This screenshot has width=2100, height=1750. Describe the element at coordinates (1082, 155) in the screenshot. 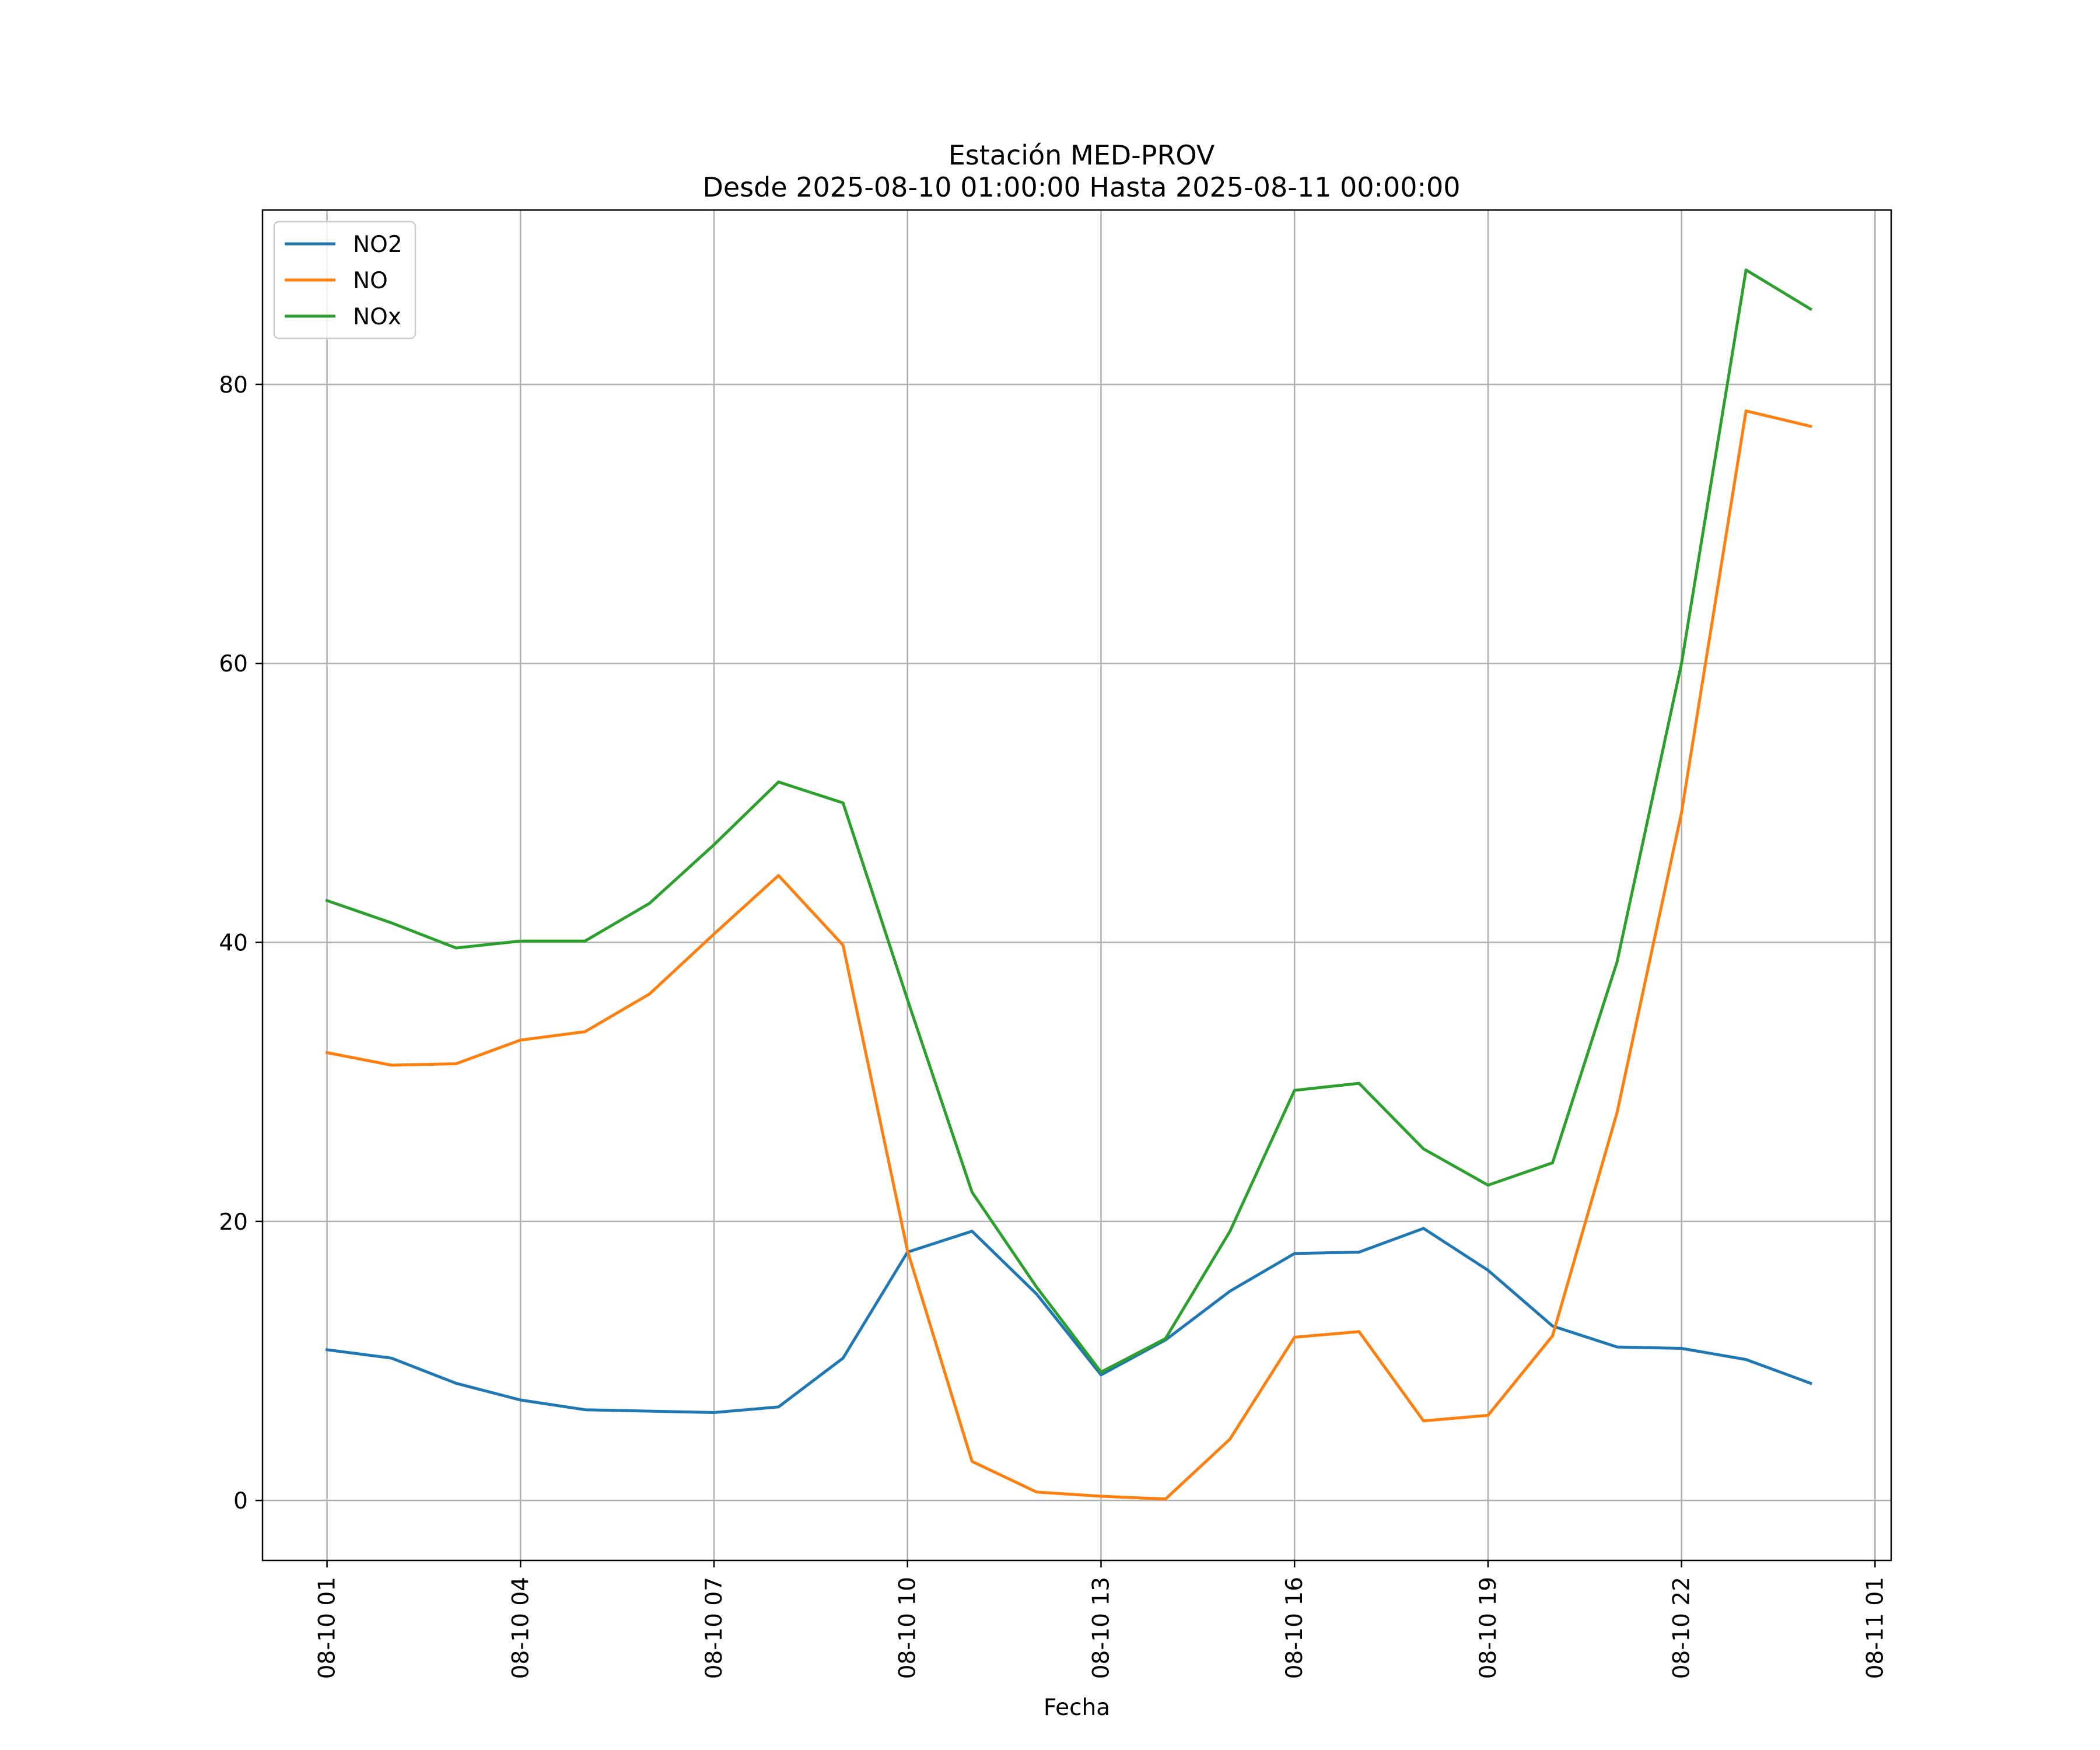

I see `chart-title: Estación MED-PROV` at that location.